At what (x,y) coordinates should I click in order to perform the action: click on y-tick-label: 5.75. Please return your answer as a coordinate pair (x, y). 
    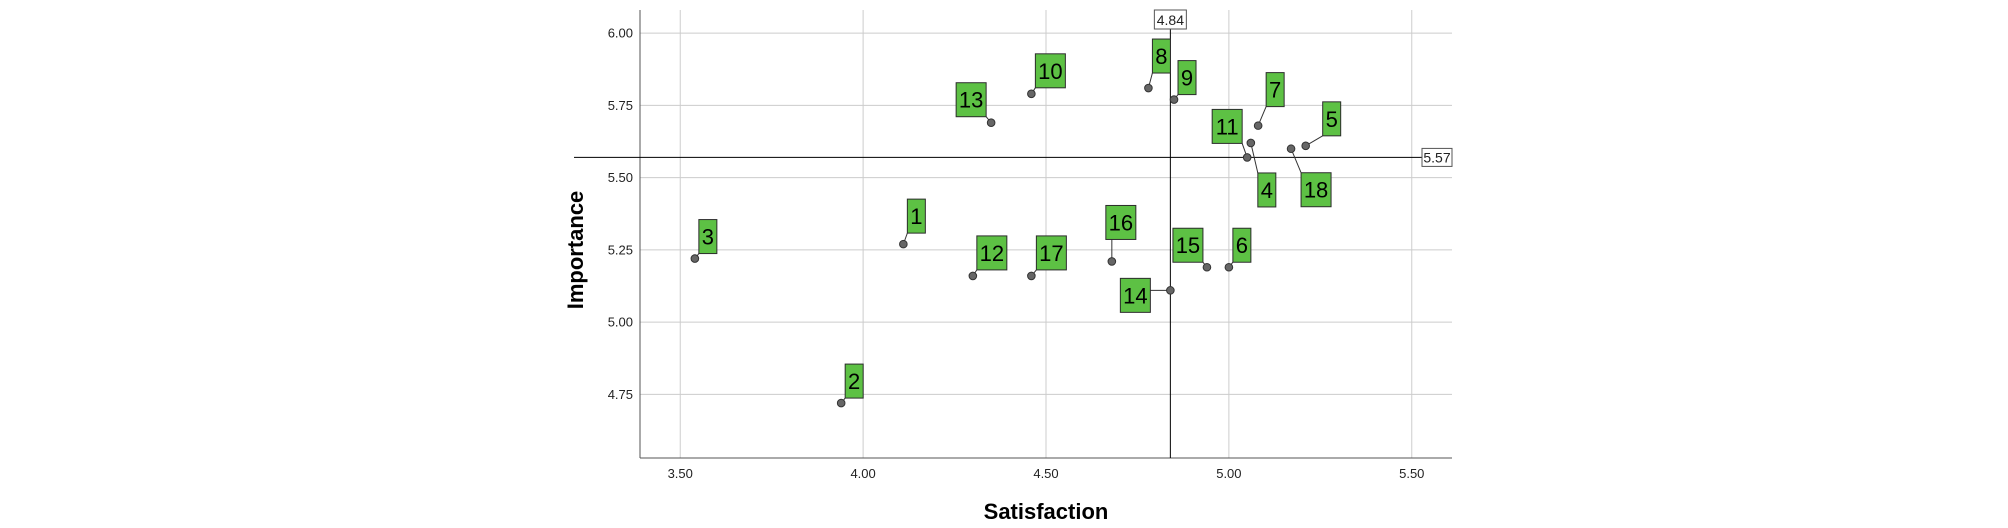
    Looking at the image, I should click on (620, 105).